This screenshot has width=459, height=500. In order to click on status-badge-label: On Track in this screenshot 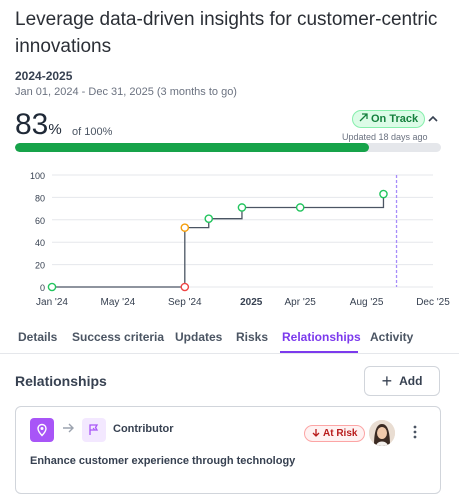, I will do `click(395, 119)`.